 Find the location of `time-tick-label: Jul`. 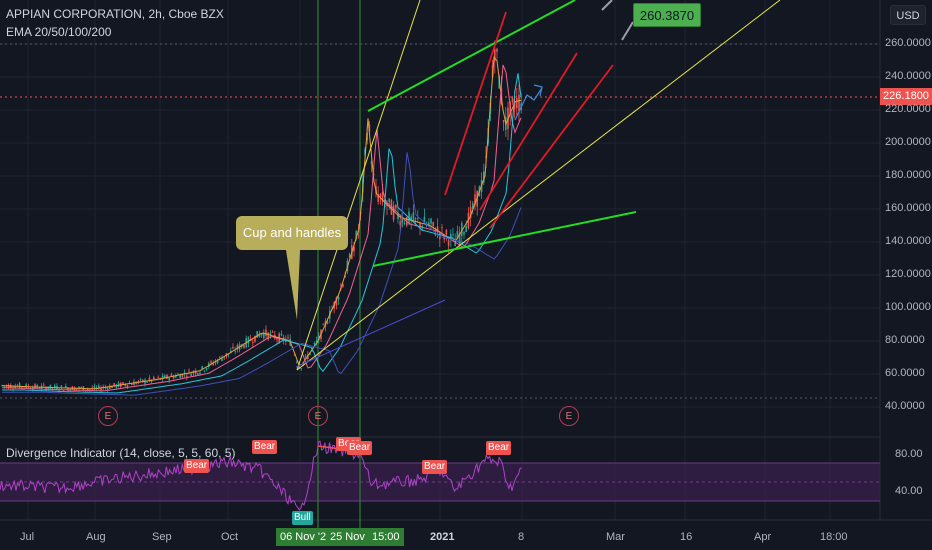

time-tick-label: Jul is located at coordinates (27, 537).